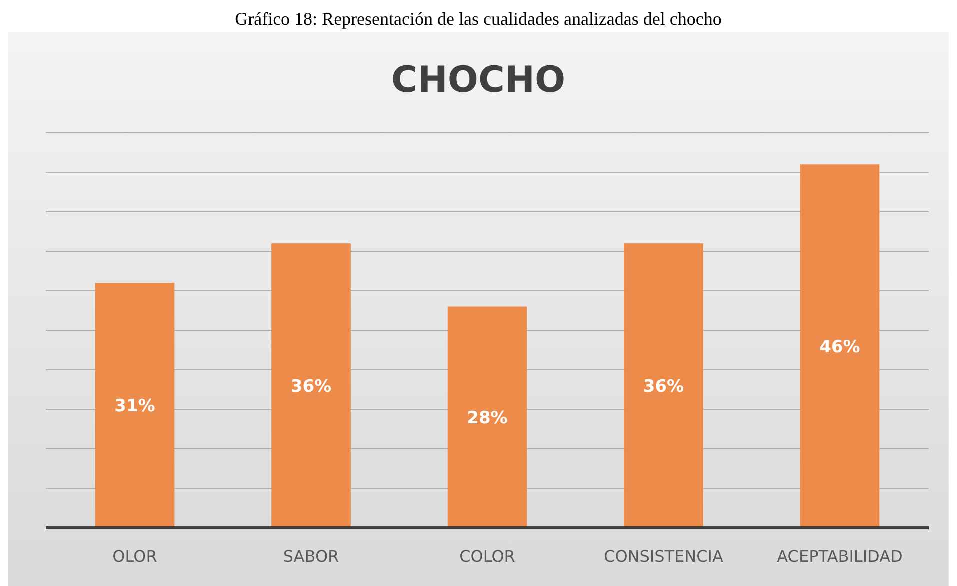  What do you see at coordinates (487, 418) in the screenshot?
I see `data-label: 28%` at bounding box center [487, 418].